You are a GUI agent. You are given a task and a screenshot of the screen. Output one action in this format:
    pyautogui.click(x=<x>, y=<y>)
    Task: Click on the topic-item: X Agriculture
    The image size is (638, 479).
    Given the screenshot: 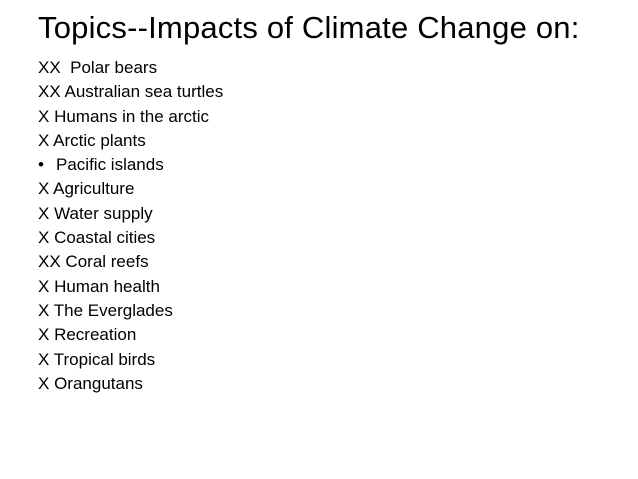 What is the action you would take?
    pyautogui.click(x=130, y=189)
    